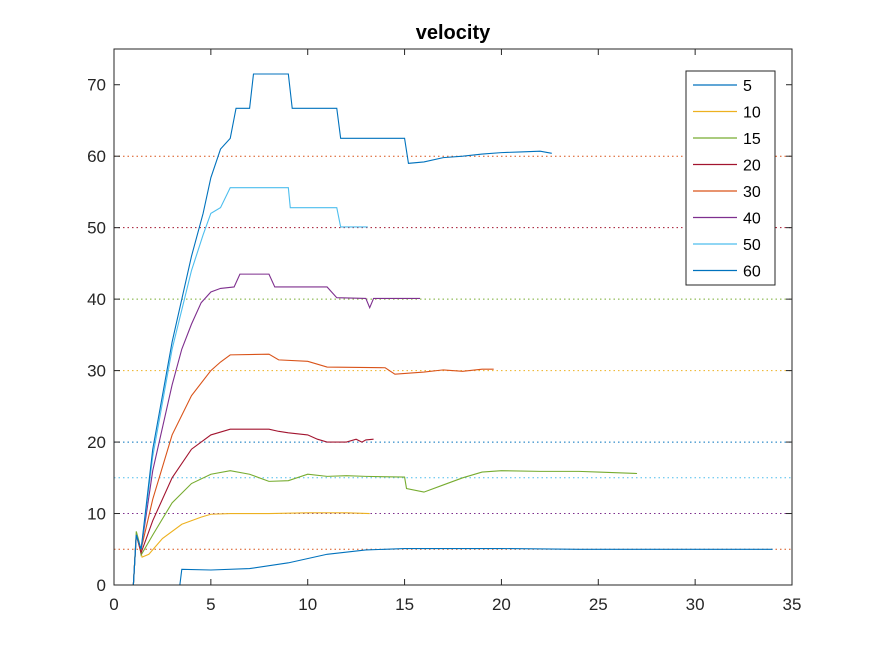 The width and height of the screenshot is (875, 656). What do you see at coordinates (752, 272) in the screenshot?
I see `legend-label-60: 60` at bounding box center [752, 272].